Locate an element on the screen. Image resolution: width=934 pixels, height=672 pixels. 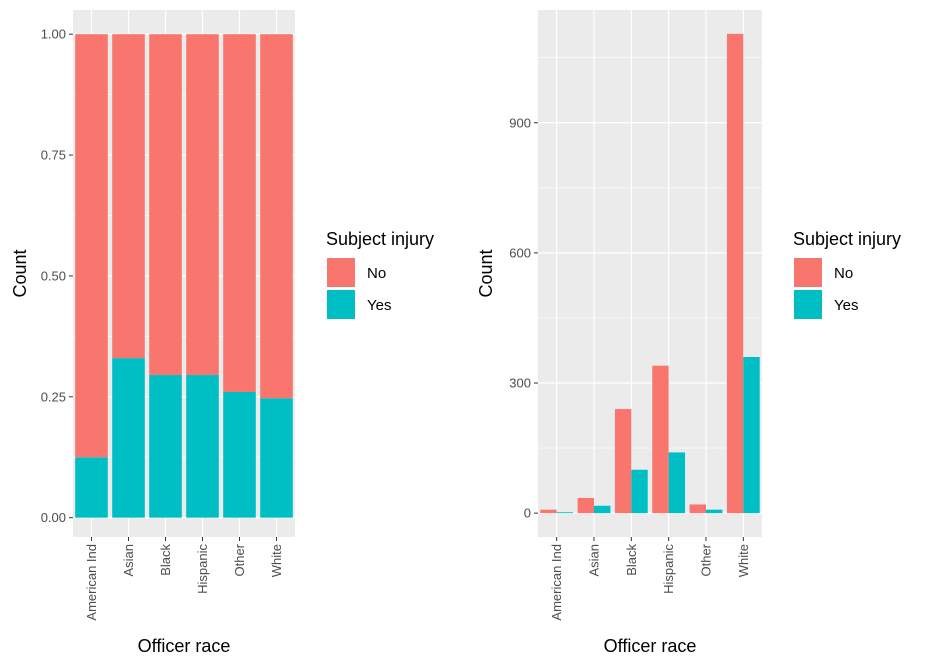
left-x-tick-label: Other is located at coordinates (239, 559).